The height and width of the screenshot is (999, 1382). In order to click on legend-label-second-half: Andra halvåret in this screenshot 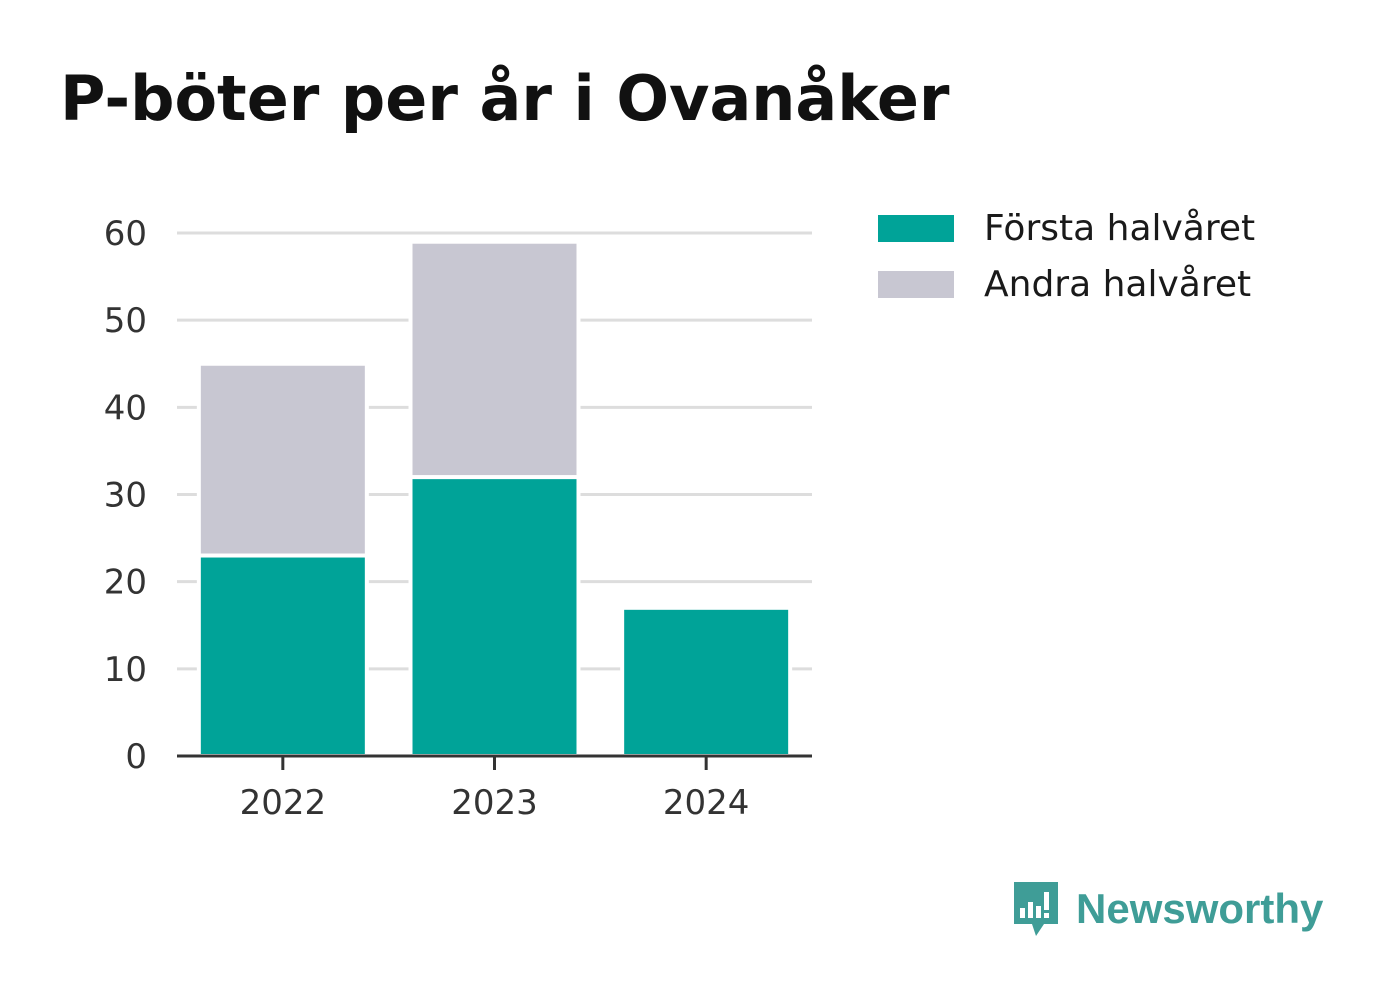, I will do `click(1118, 284)`.